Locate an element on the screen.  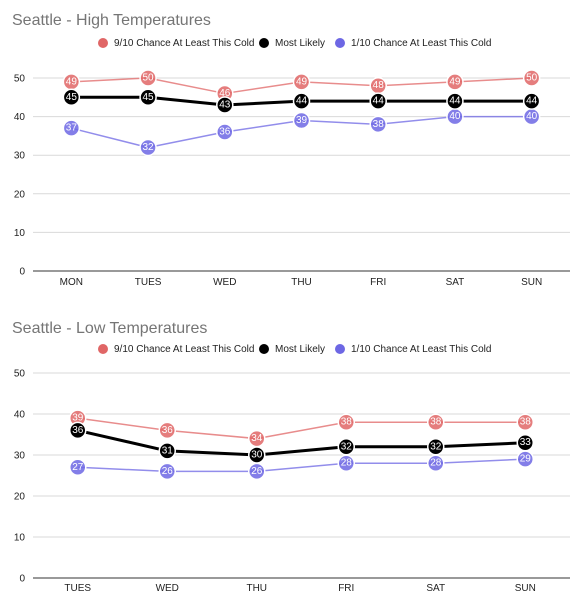
high-x-tick-mon: MON is located at coordinates (71, 282).